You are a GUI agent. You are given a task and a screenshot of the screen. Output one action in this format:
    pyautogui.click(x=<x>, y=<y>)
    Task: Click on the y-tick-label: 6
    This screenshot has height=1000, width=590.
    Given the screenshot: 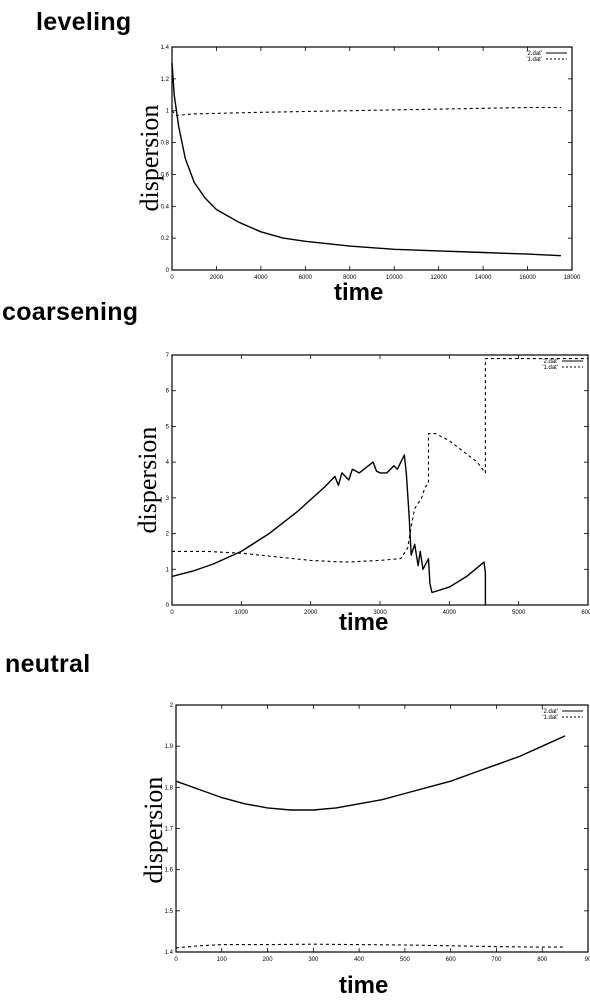 What is the action you would take?
    pyautogui.click(x=168, y=392)
    